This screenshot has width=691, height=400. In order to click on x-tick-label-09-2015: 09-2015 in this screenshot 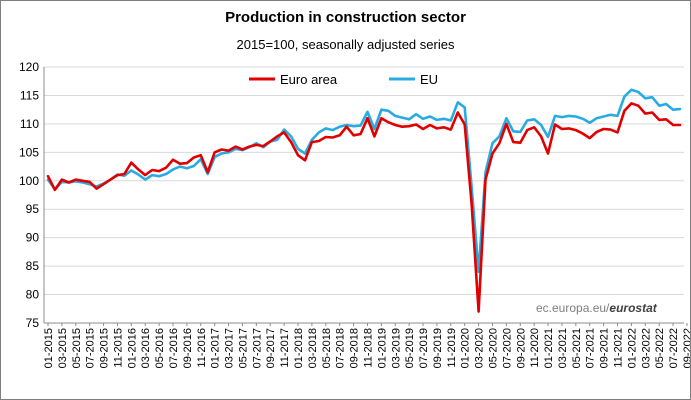, I will do `click(105, 348)`.